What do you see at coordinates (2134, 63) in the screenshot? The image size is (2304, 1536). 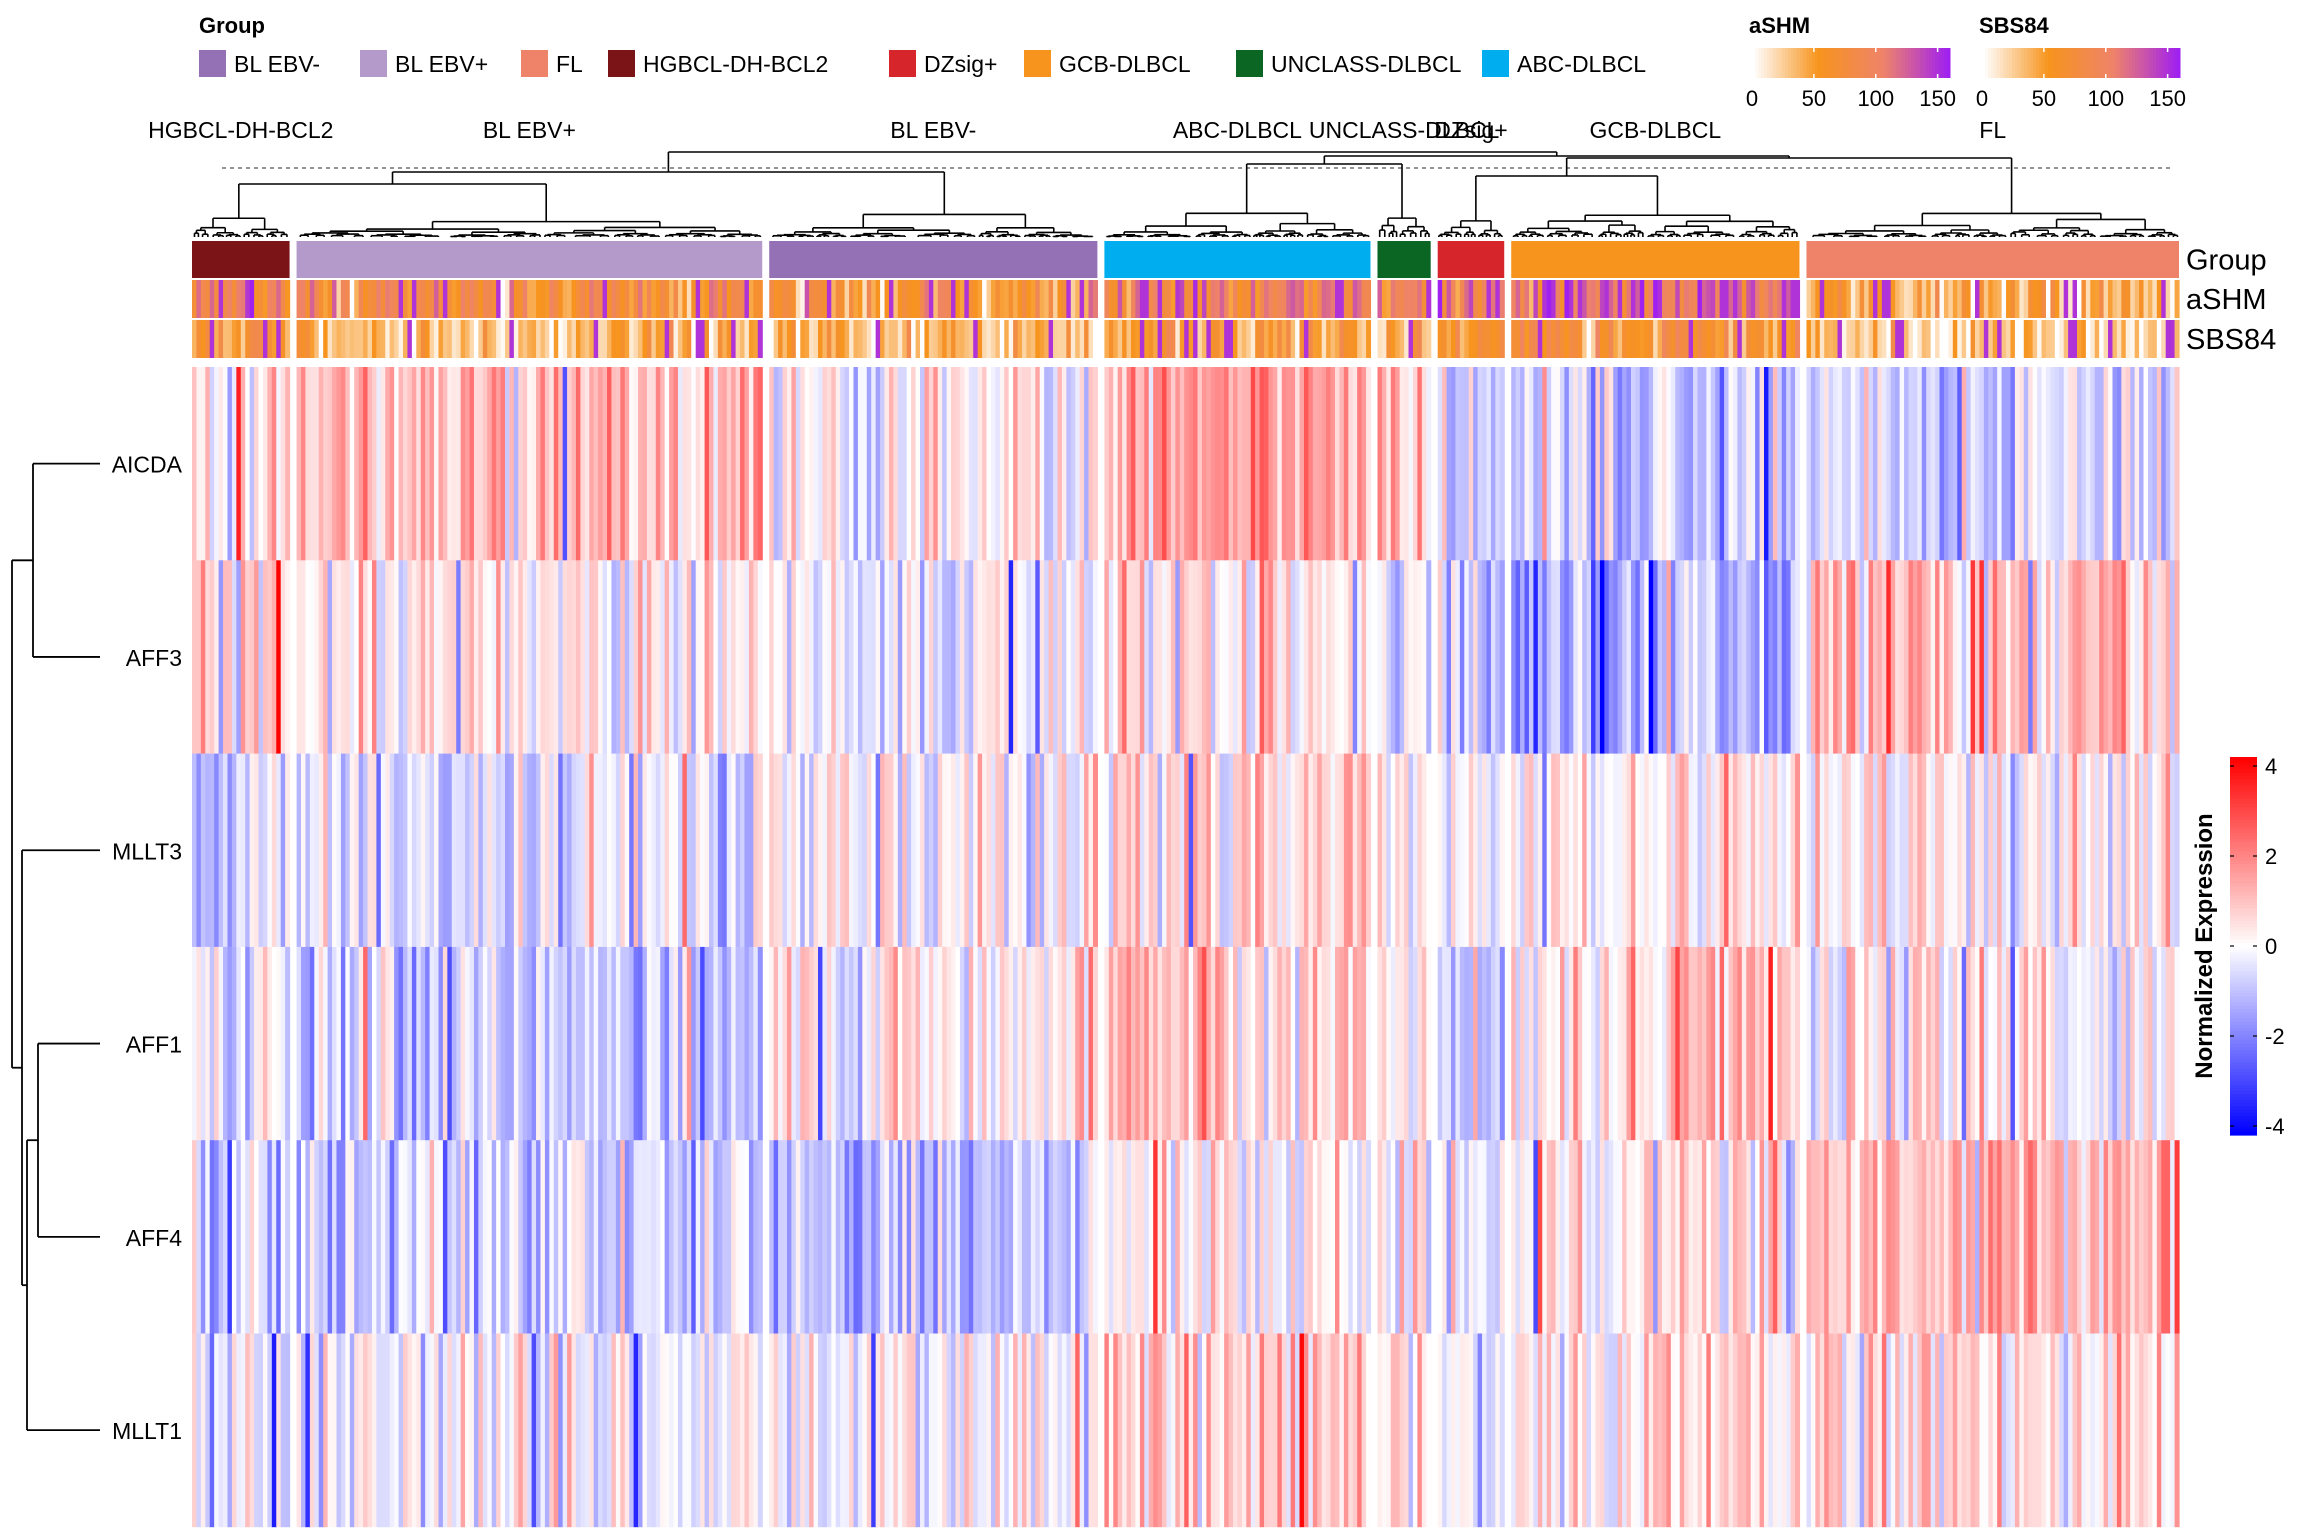 I see `sbs84-colorbar-step` at bounding box center [2134, 63].